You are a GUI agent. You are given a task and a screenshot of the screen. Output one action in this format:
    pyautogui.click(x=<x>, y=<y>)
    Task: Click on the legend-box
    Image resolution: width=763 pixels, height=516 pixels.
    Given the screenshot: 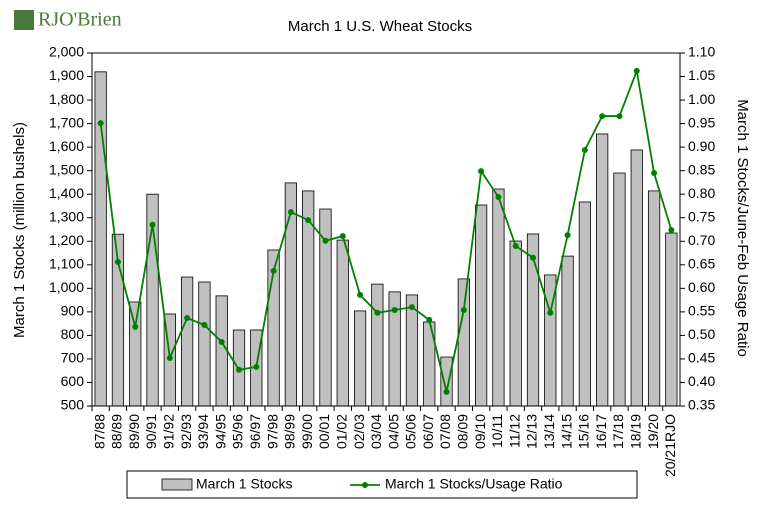 What is the action you would take?
    pyautogui.click(x=382, y=484)
    